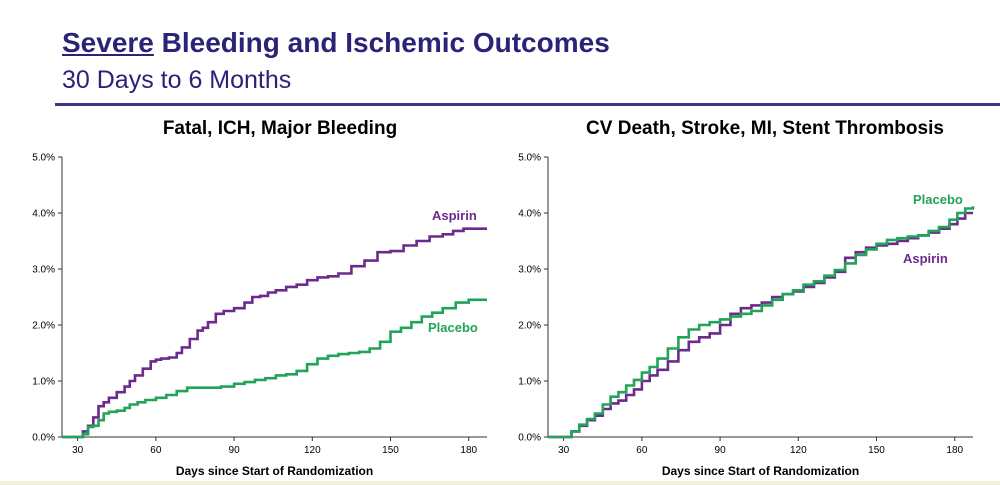 The height and width of the screenshot is (485, 1000). Describe the element at coordinates (500, 483) in the screenshot. I see `footer-band` at that location.